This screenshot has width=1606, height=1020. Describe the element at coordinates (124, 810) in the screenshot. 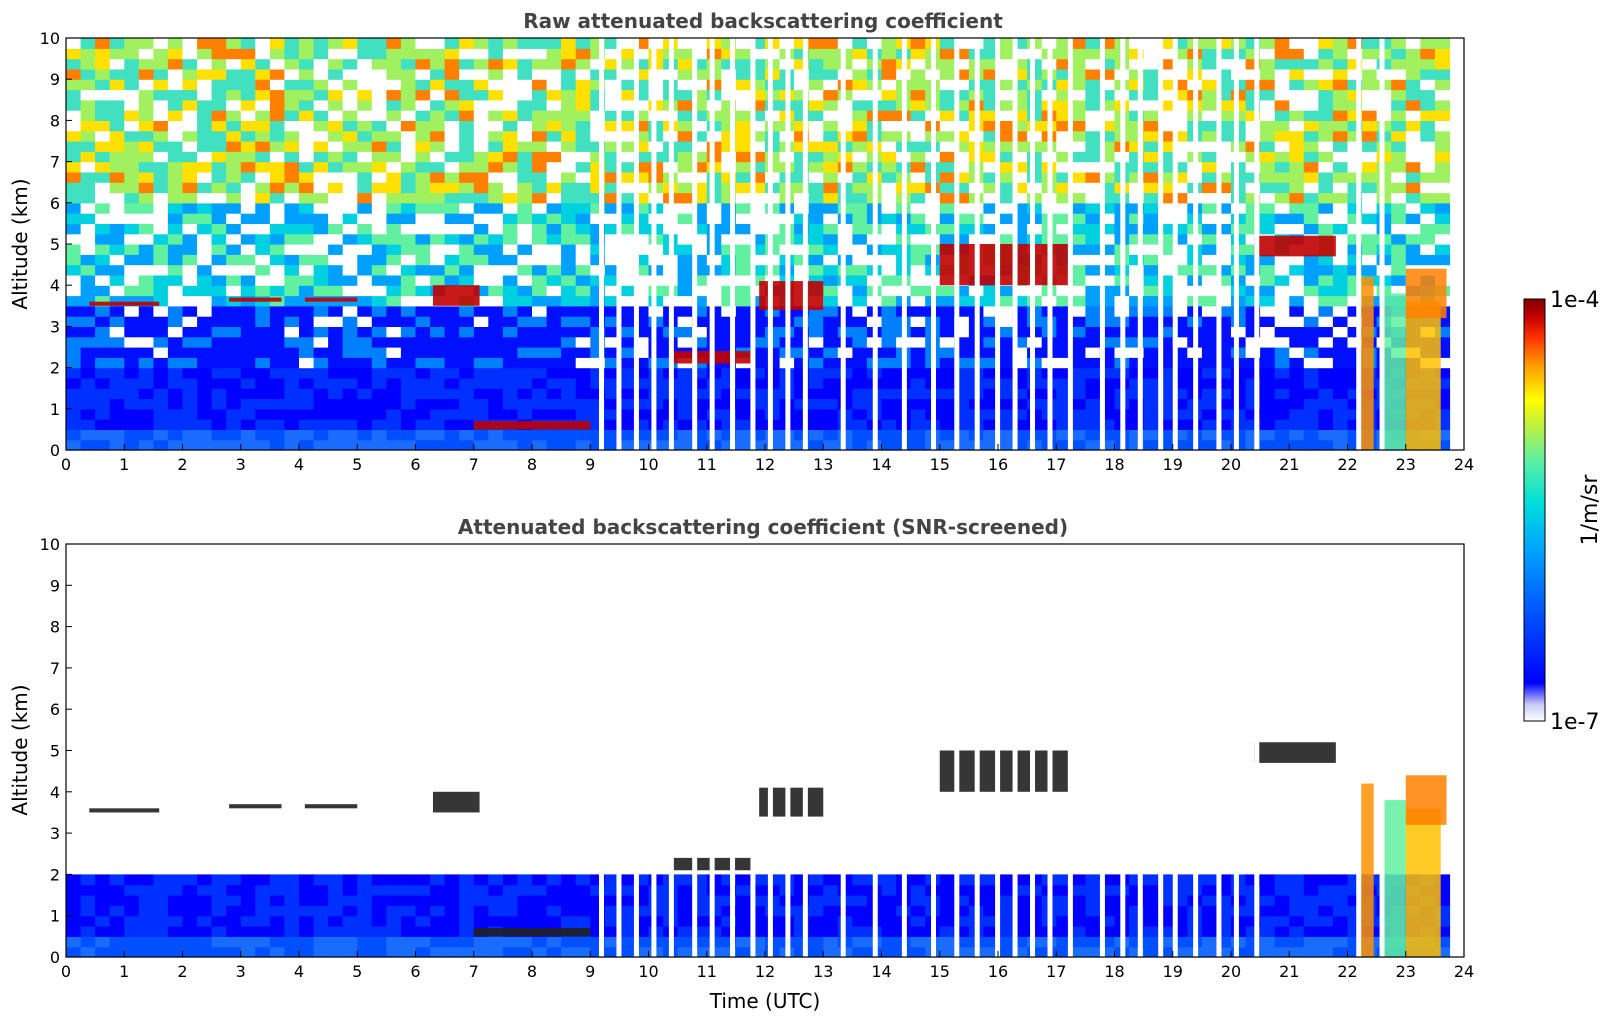

I see `cloud-layer` at that location.